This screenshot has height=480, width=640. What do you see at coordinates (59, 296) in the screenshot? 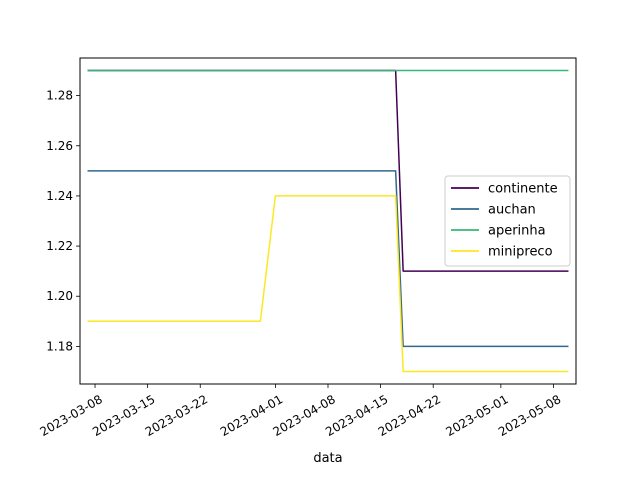
I see `y-tick-label: 1.20` at bounding box center [59, 296].